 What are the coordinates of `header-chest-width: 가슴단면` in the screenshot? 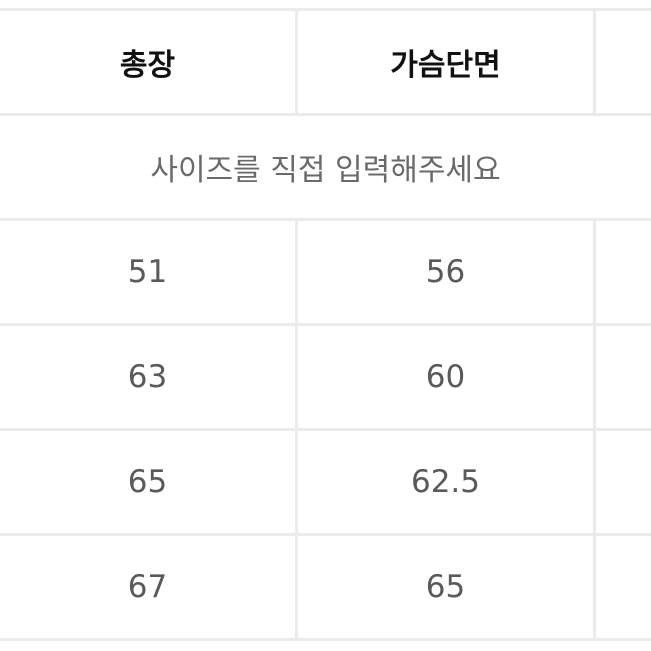 It's located at (447, 62).